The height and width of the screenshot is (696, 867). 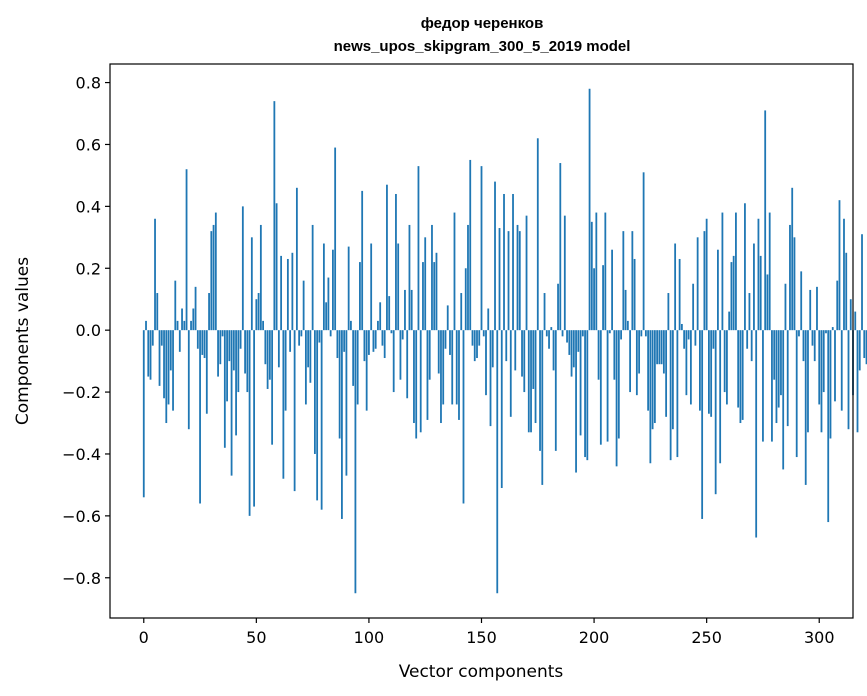 What do you see at coordinates (81, 578) in the screenshot?
I see `y-tick-label: −0.8` at bounding box center [81, 578].